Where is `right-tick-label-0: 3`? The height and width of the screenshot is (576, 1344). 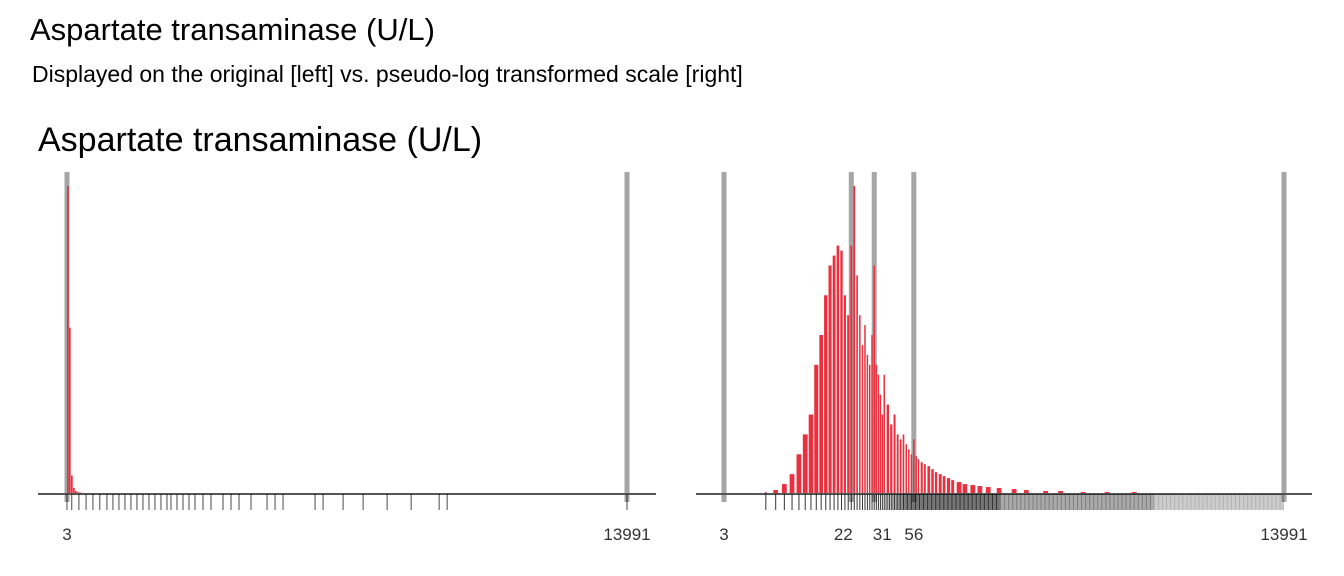
right-tick-label-0: 3 is located at coordinates (723, 534).